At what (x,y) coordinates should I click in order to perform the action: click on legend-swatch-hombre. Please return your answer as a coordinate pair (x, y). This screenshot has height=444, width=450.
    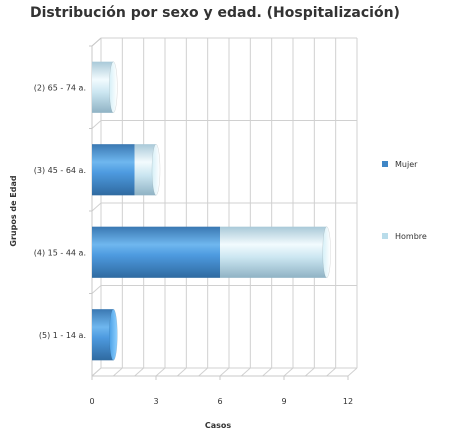
    Looking at the image, I should click on (385, 236).